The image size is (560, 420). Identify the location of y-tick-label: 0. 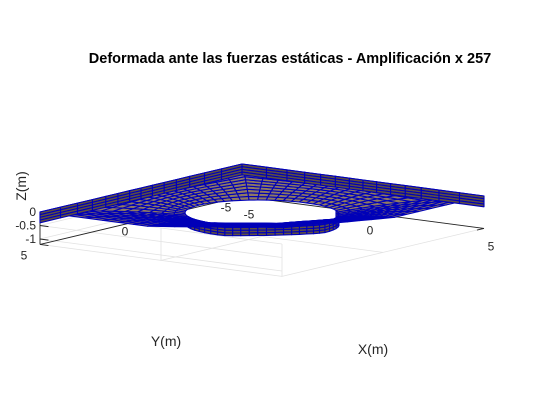
(125, 231).